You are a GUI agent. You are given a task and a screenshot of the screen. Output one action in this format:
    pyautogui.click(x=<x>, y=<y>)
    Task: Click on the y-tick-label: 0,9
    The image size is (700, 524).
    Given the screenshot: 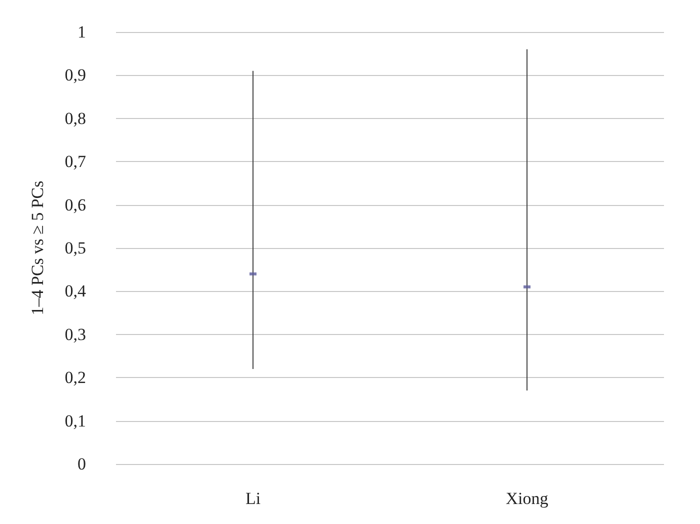 What is the action you would take?
    pyautogui.click(x=75, y=75)
    